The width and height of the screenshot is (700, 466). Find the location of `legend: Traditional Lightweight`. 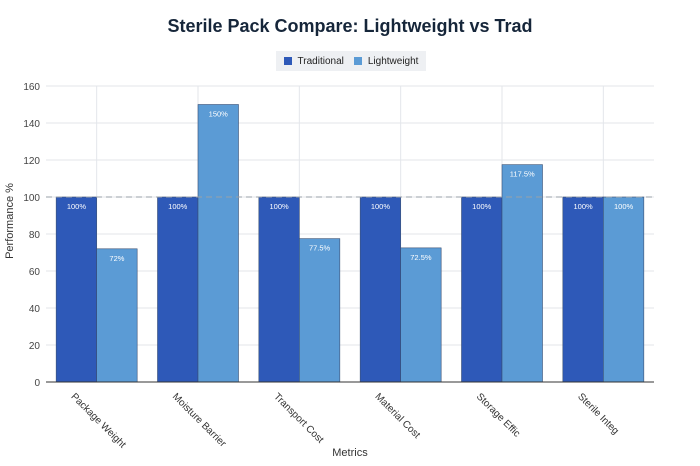

legend: Traditional Lightweight is located at coordinates (351, 61).